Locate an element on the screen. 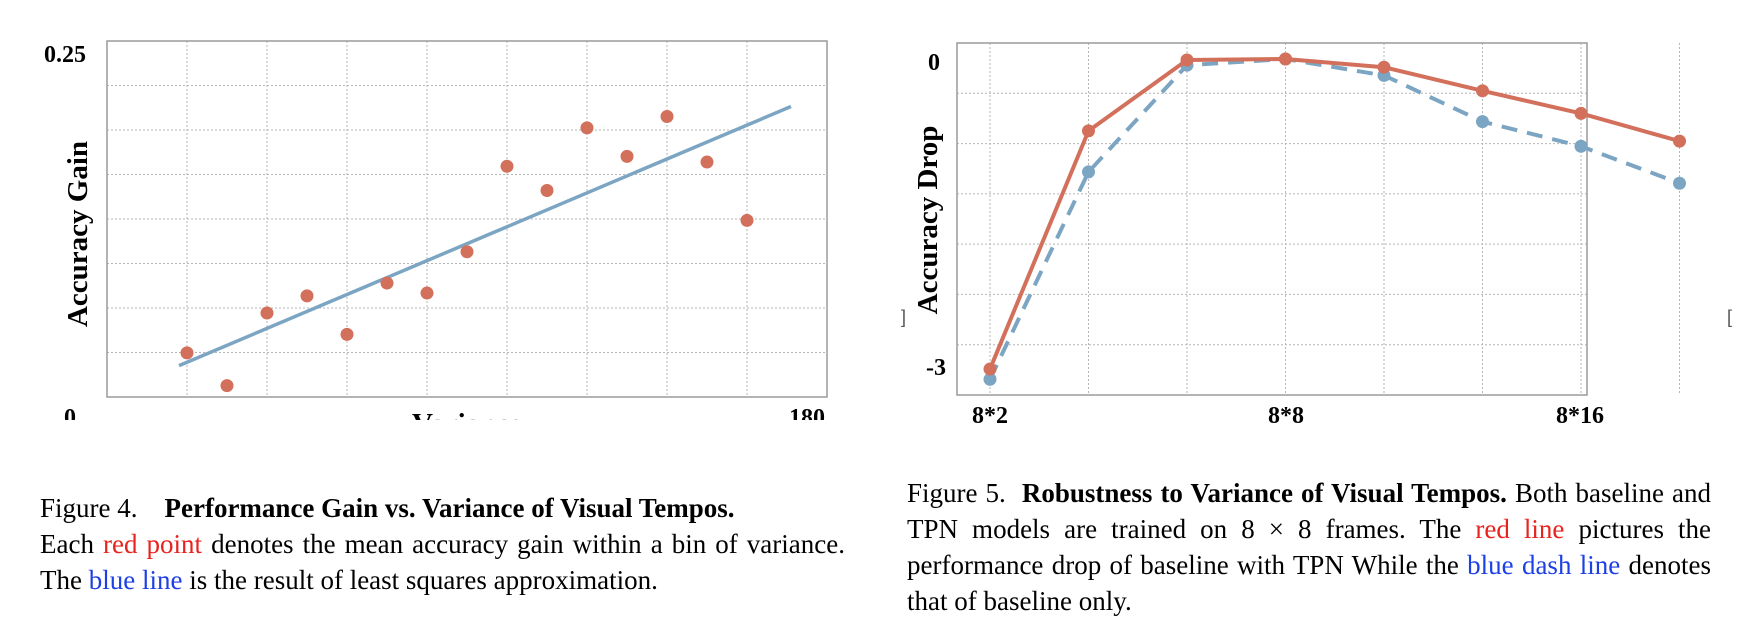 Image resolution: width=1758 pixels, height=634 pixels. fig4-fit-line is located at coordinates (485, 236).